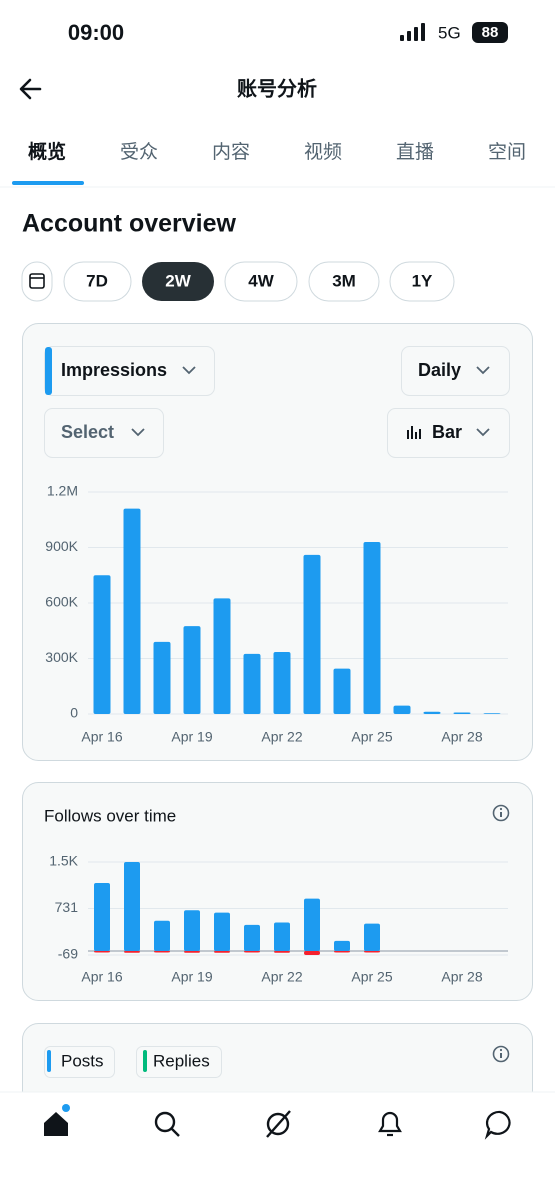 This screenshot has height=1200, width=555. Describe the element at coordinates (96, 32) in the screenshot. I see `status-time: 09:00` at that location.